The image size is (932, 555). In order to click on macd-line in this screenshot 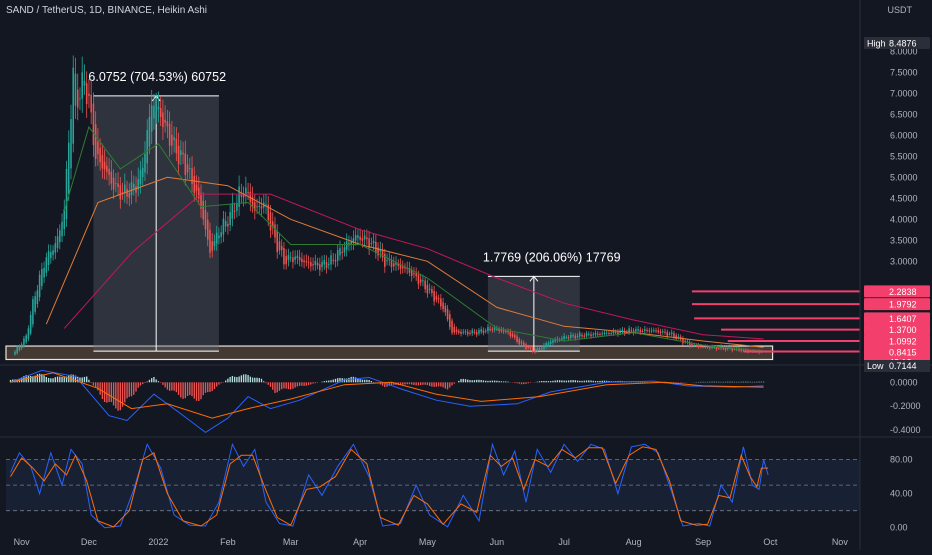, I will do `click(387, 401)`.